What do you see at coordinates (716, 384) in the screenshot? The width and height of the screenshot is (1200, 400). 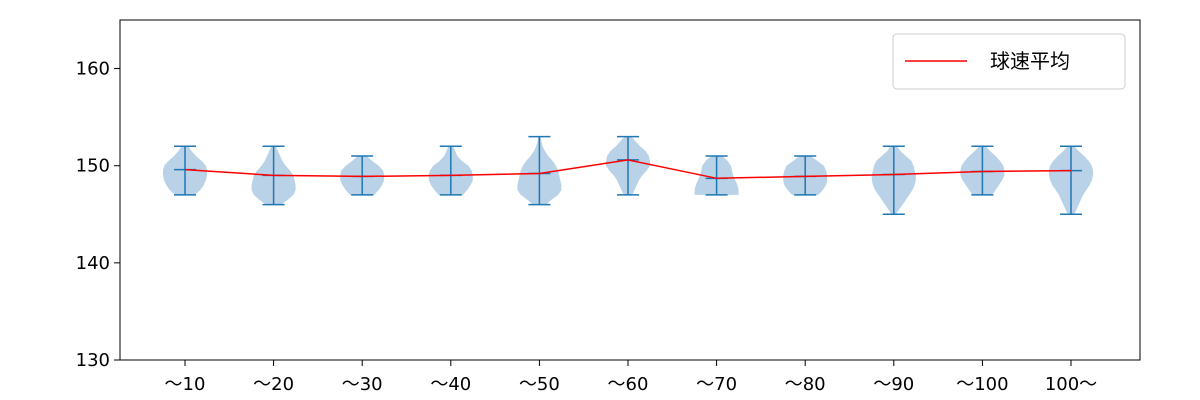 I see `x-tick-label: ～70` at bounding box center [716, 384].